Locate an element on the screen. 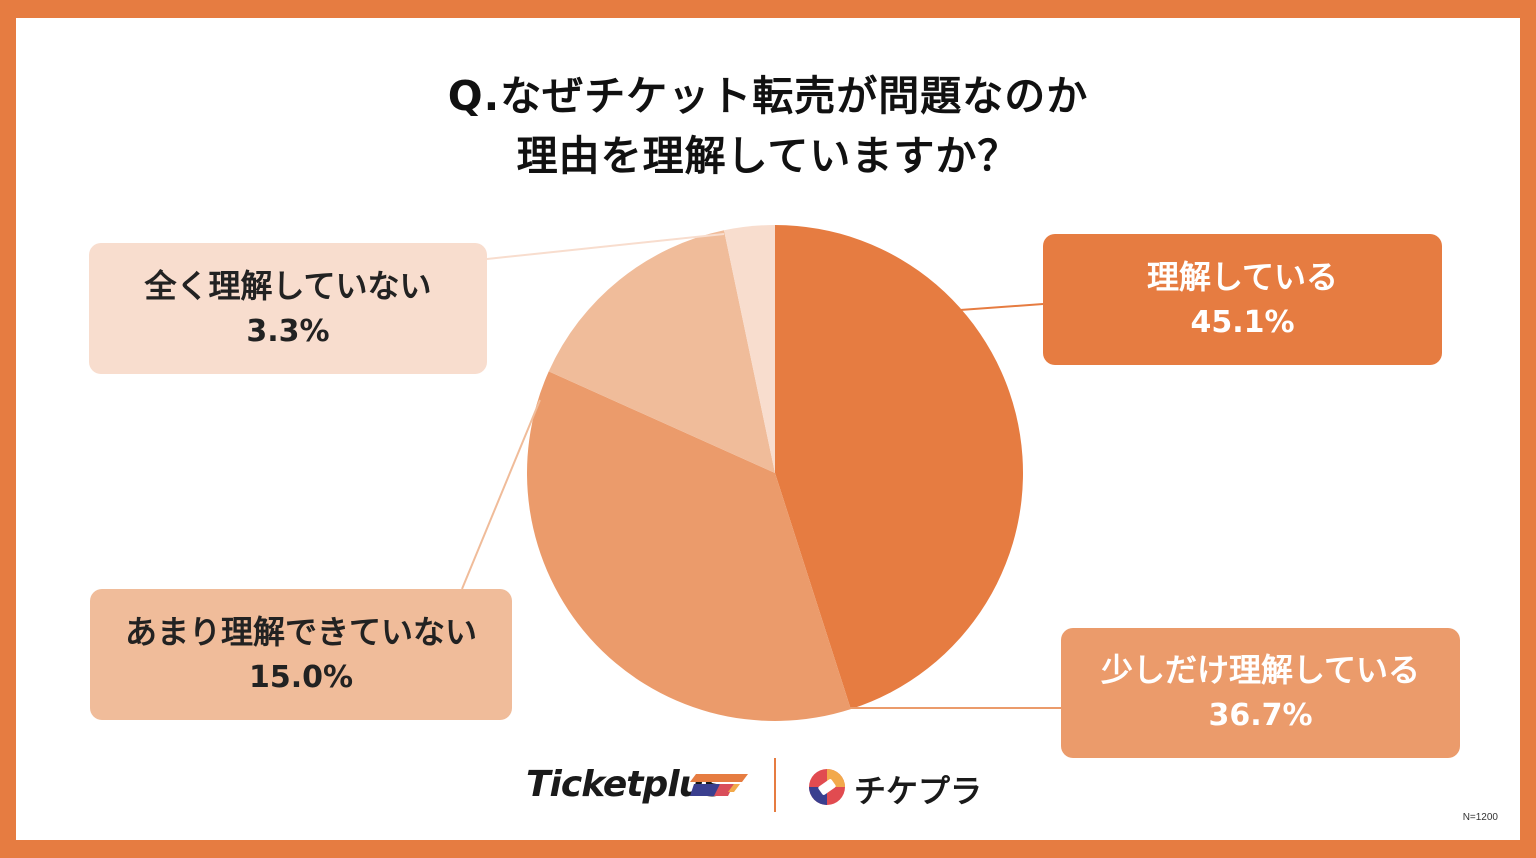 This screenshot has height=858, width=1536. slice-value-label: 3.3% is located at coordinates (288, 331).